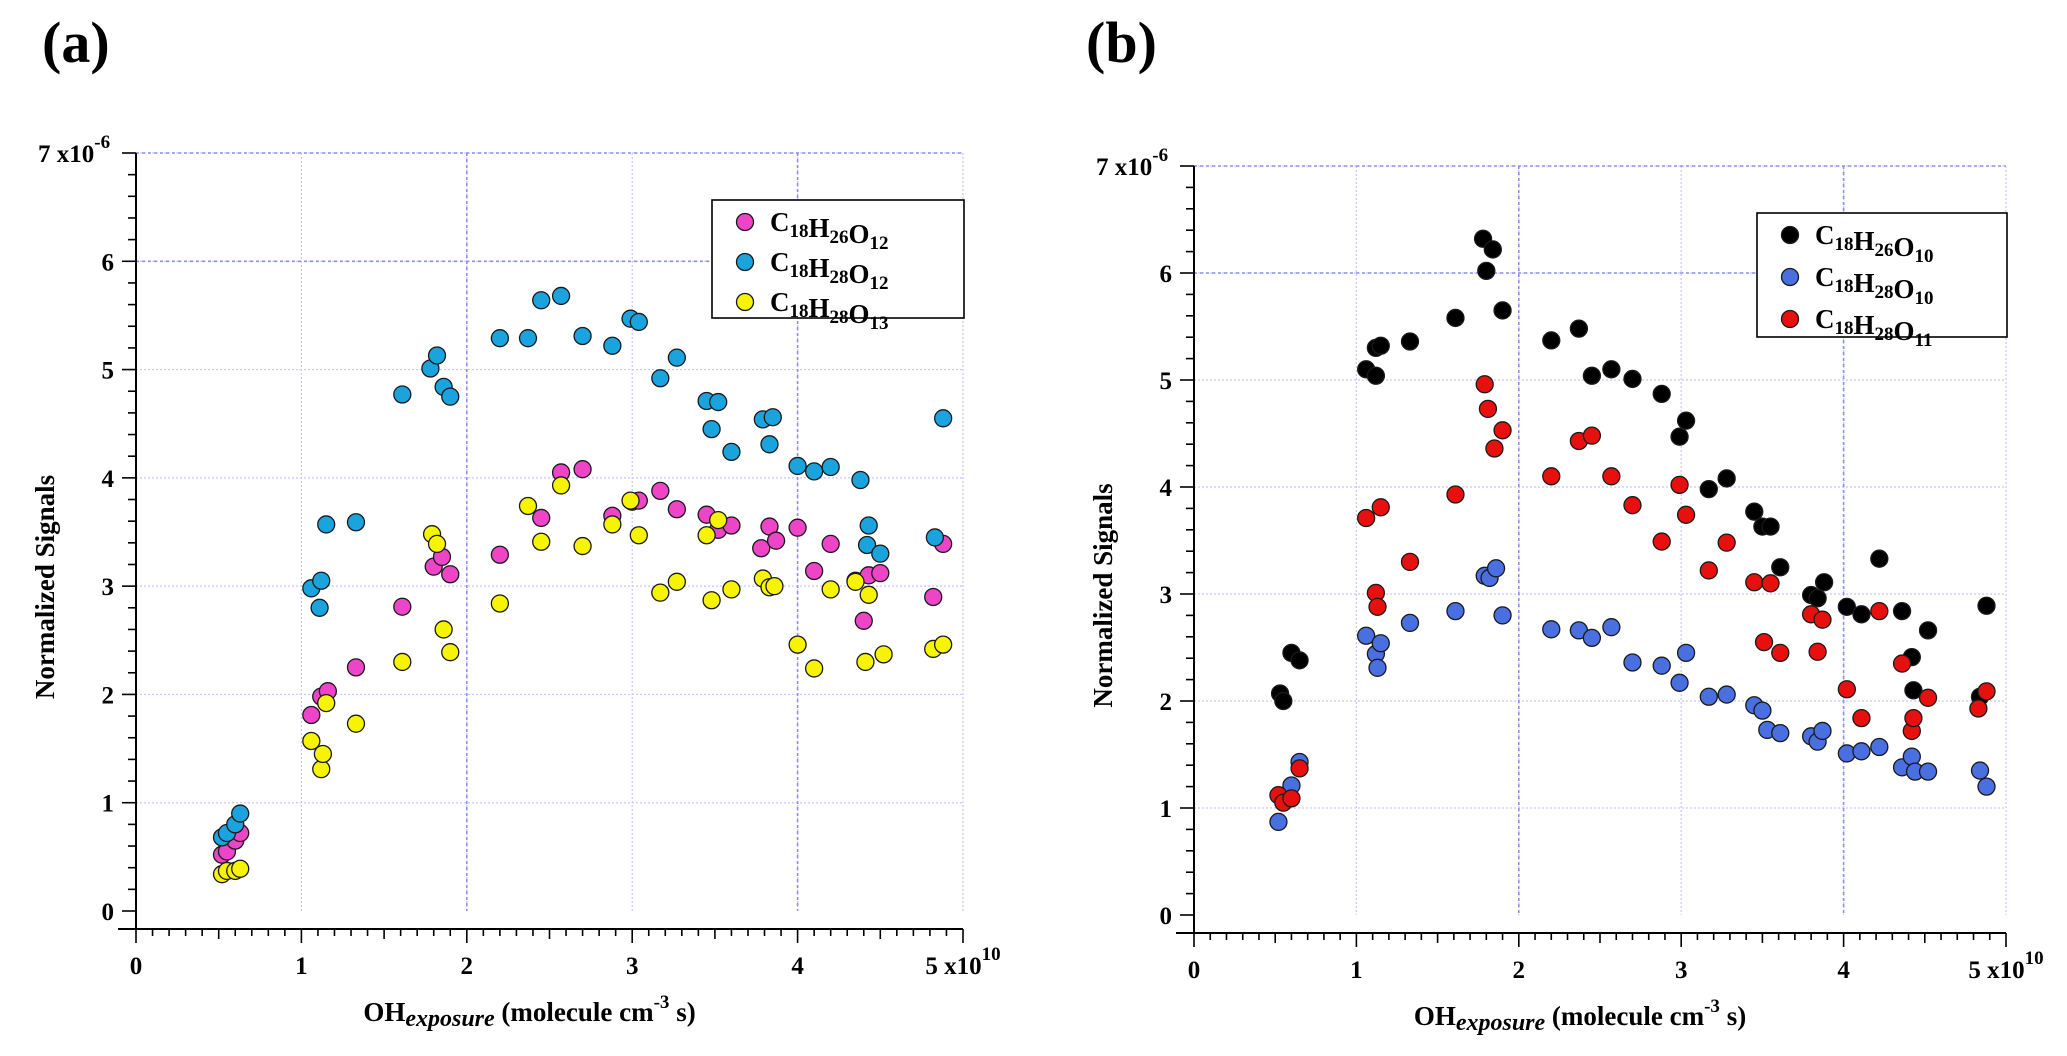 The image size is (2067, 1056). What do you see at coordinates (1166, 381) in the screenshot?
I see `y-tick-label: 5` at bounding box center [1166, 381].